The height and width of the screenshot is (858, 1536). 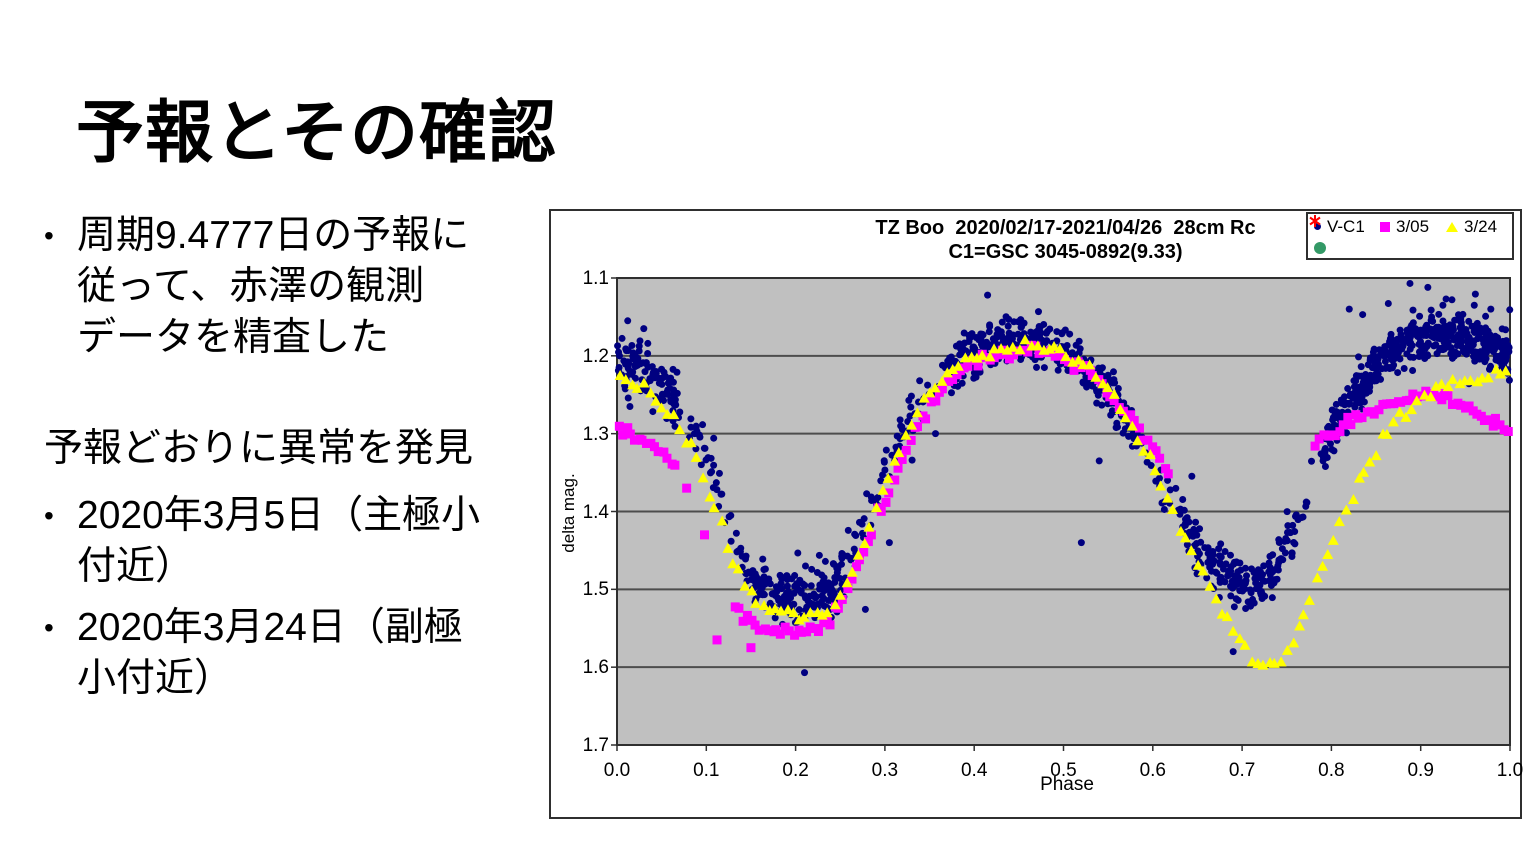 I want to click on legend-label: 3/05, so click(x=1413, y=226).